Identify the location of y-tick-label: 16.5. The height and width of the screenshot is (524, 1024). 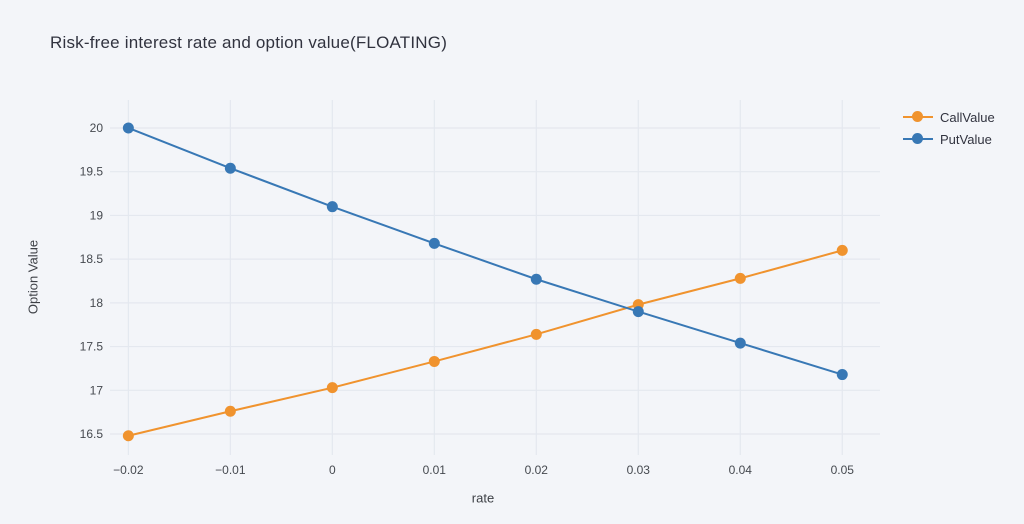
(92, 434).